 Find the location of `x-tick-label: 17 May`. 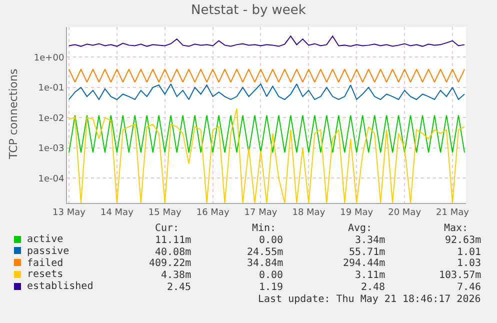

x-tick-label: 17 May is located at coordinates (261, 213).